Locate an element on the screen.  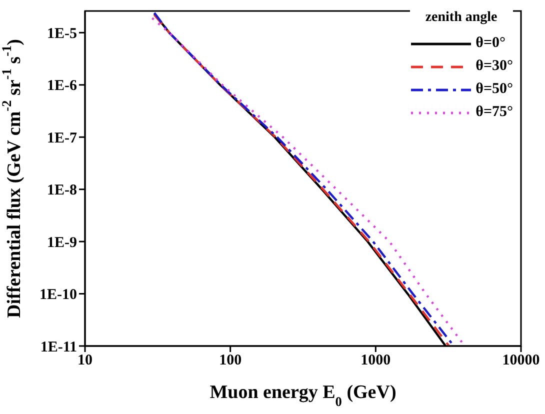
y-tick-label: 1E-6 is located at coordinates (62, 86).